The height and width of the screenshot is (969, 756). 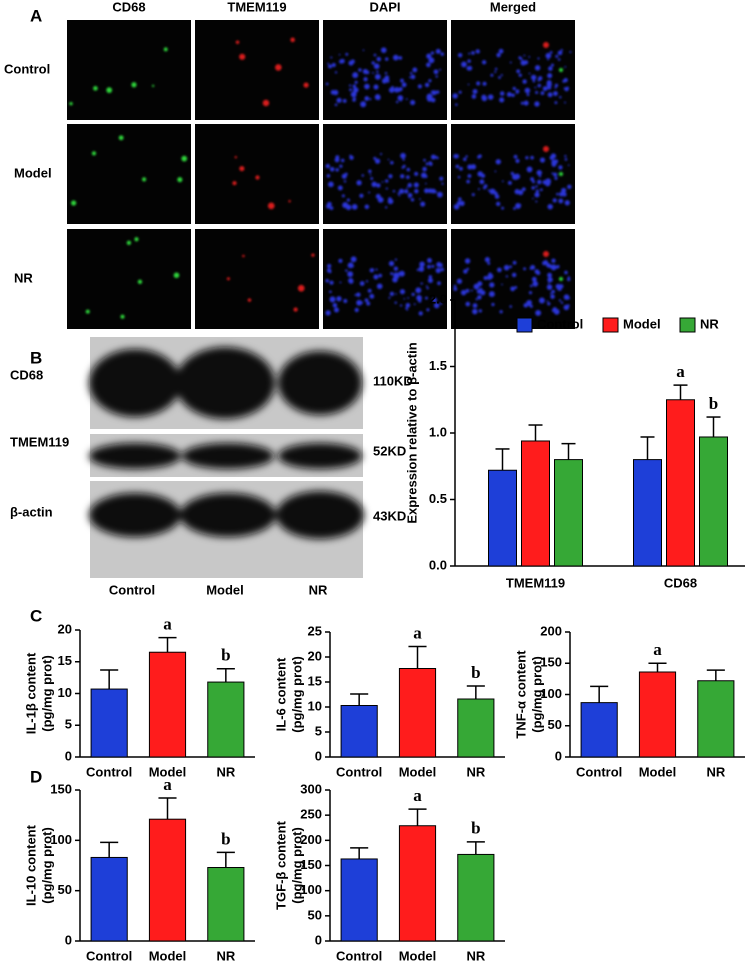 I want to click on y-tick-label: 2.0, so click(x=438, y=298).